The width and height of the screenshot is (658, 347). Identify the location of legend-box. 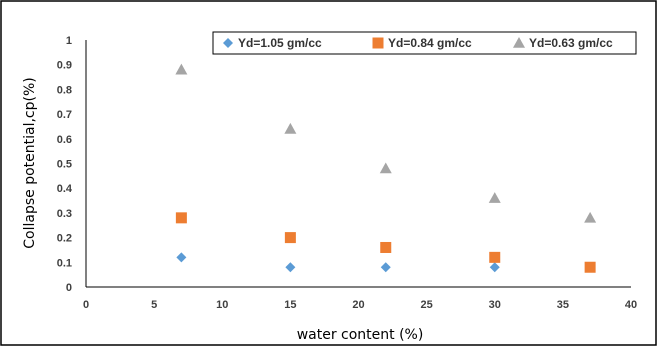
(424, 43).